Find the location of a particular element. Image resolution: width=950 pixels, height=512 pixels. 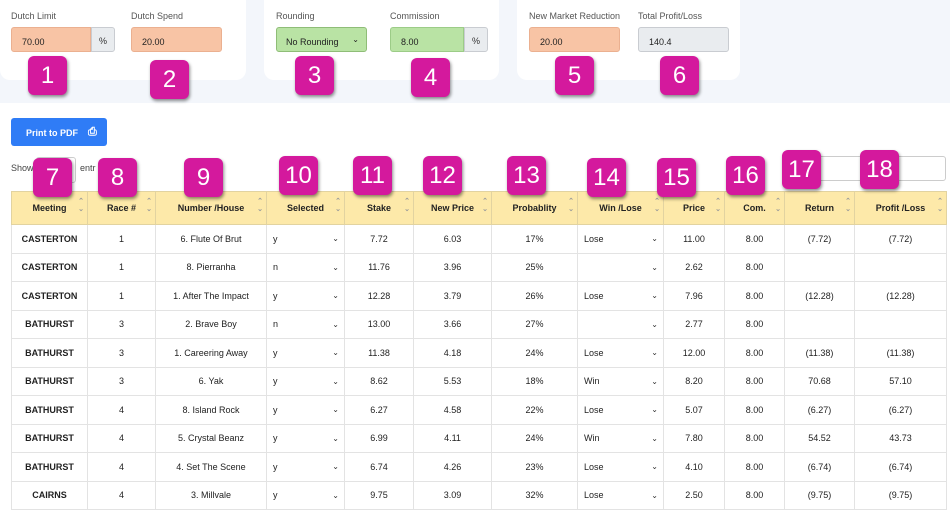

badge-17: 17 is located at coordinates (801, 169).